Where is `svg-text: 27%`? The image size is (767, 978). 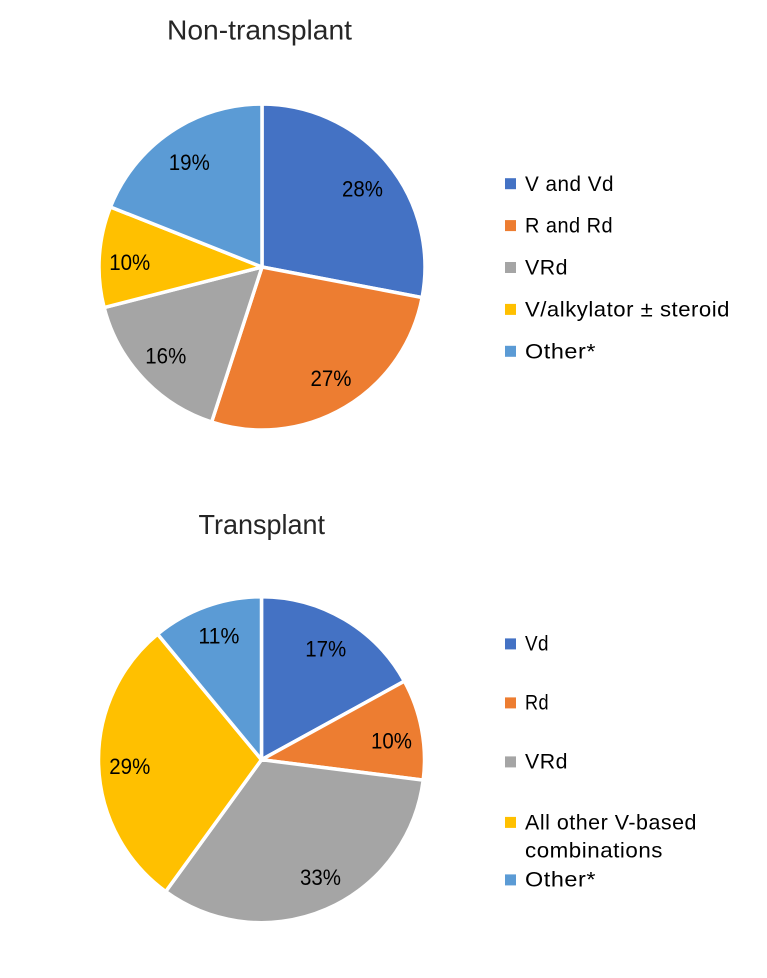
svg-text: 27% is located at coordinates (331, 378).